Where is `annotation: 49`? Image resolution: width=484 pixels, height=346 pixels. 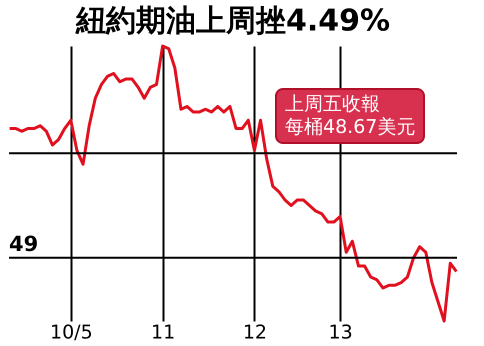 annotation: 49 is located at coordinates (23, 244).